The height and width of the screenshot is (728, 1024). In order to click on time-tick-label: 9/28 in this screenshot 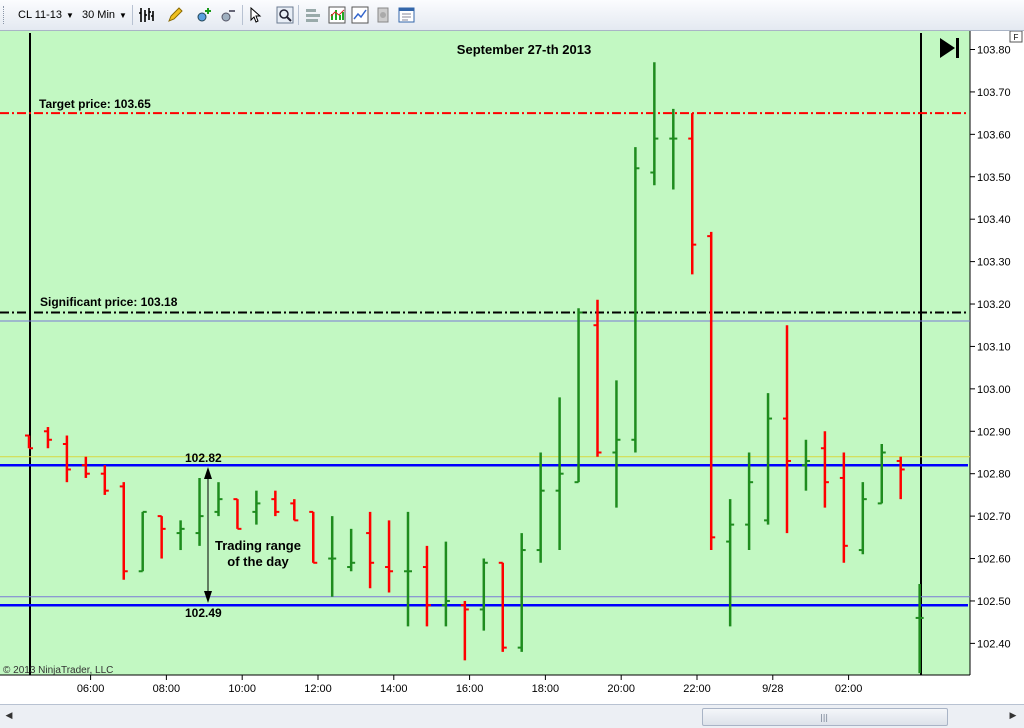, I will do `click(772, 689)`.